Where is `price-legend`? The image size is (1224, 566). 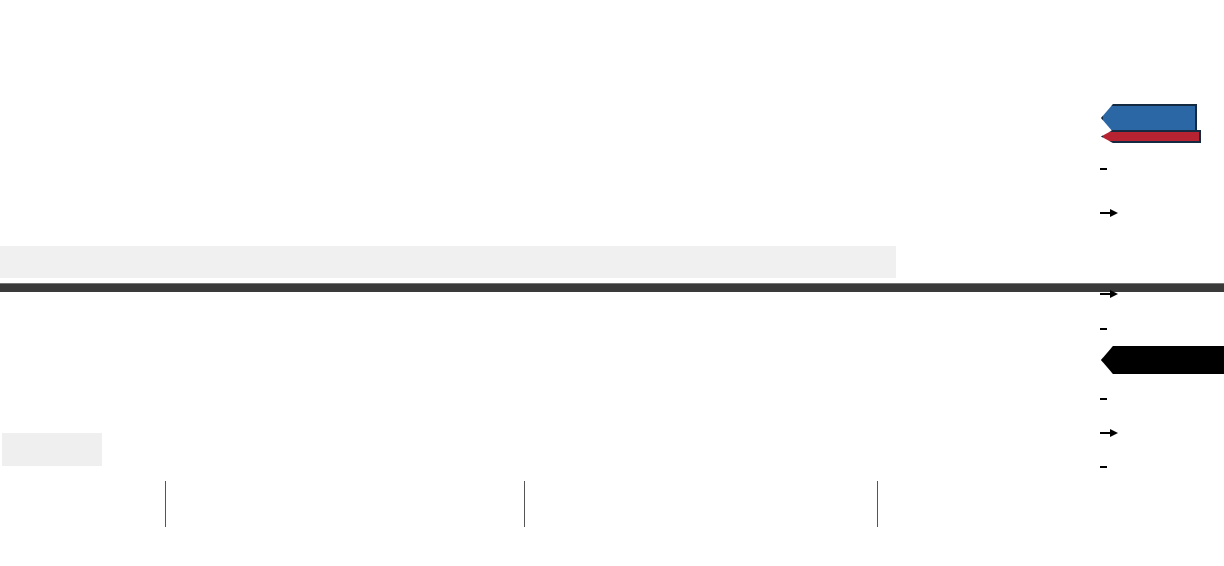 price-legend is located at coordinates (448, 262).